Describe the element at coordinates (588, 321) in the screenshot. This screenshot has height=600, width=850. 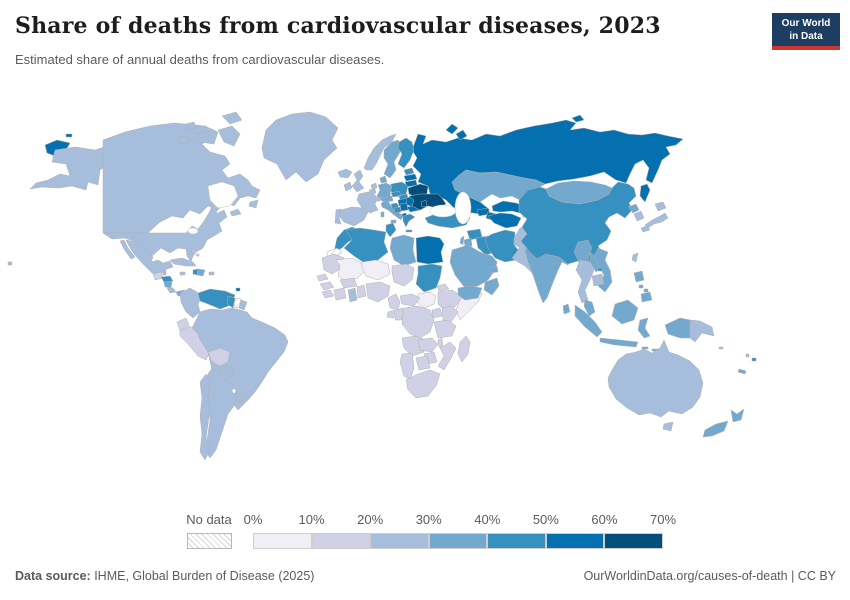
I see `country-indonesia-sumatra` at that location.